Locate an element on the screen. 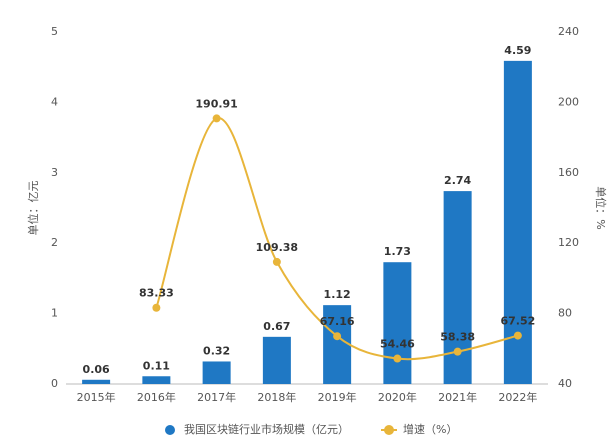 The height and width of the screenshot is (440, 616). y-tick-label: 3 is located at coordinates (54, 172).